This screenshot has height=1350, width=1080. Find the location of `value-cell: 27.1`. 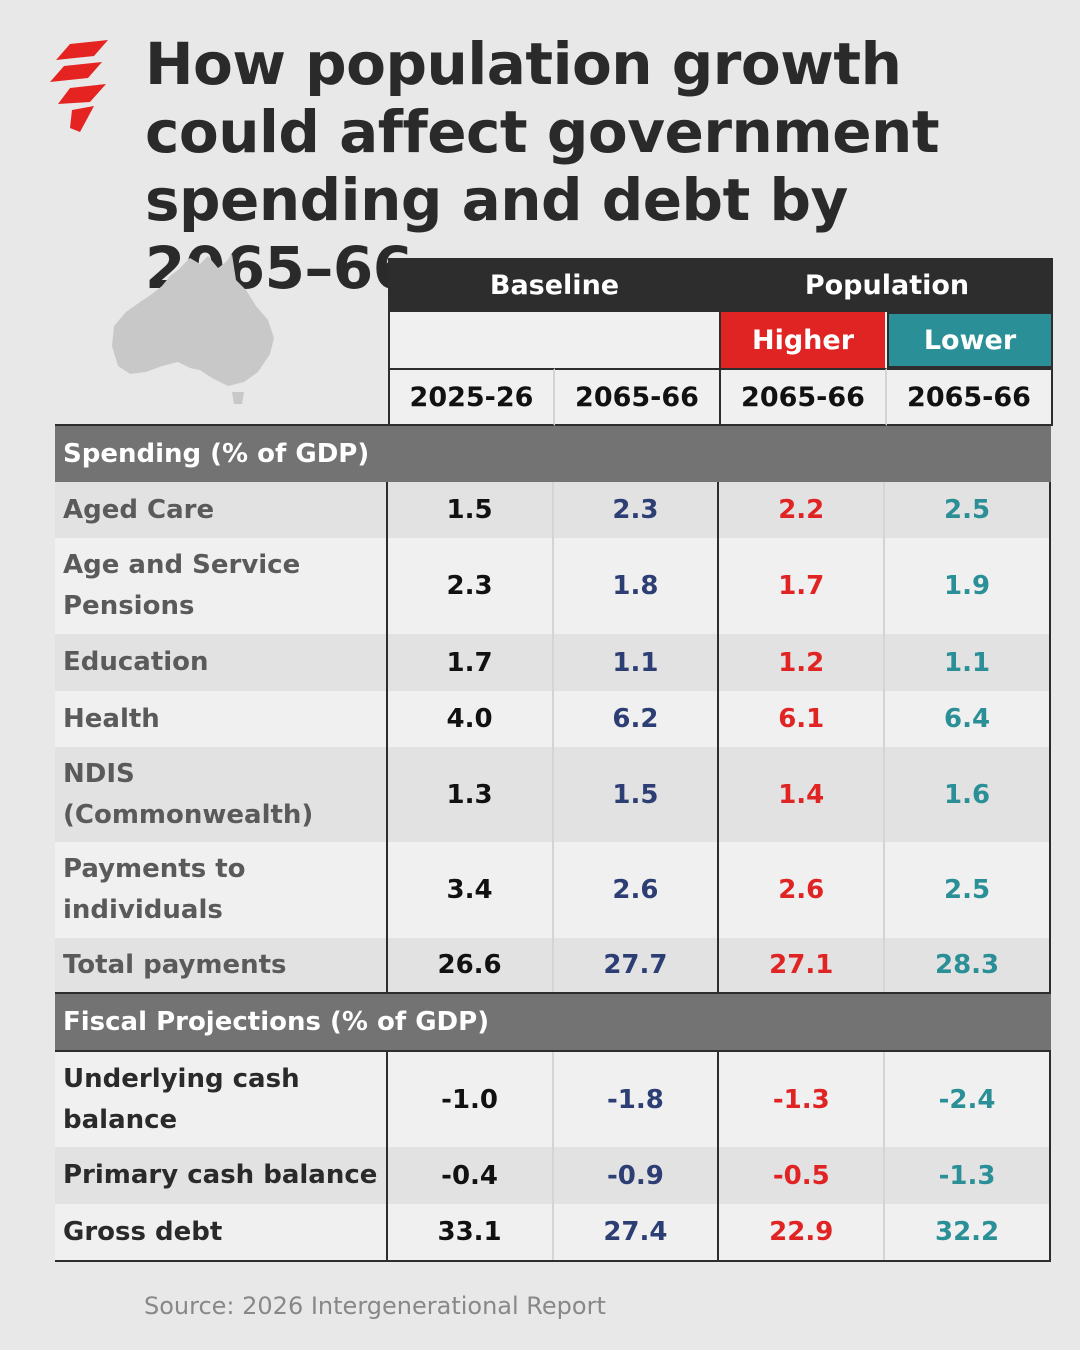

value-cell: 27.1 is located at coordinates (802, 965).